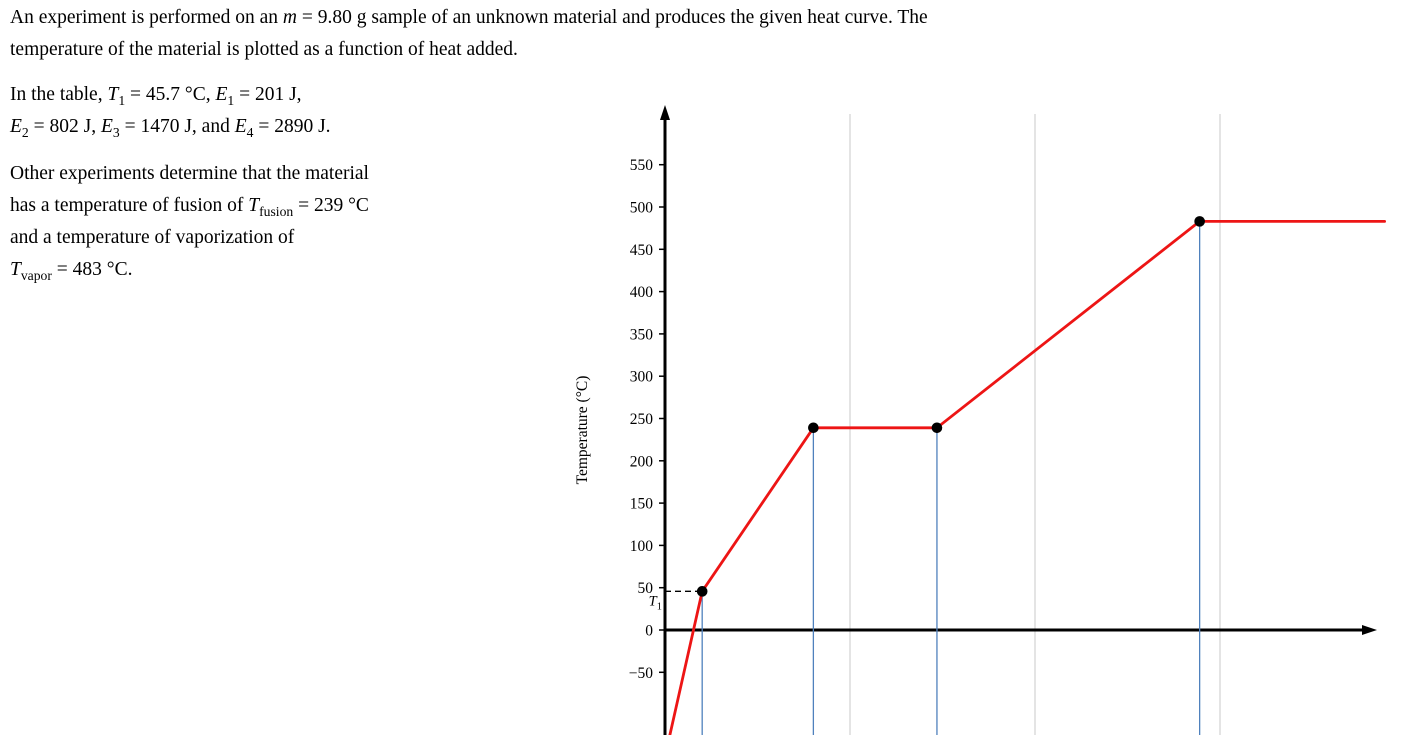 The width and height of the screenshot is (1408, 735). What do you see at coordinates (177, 126) in the screenshot?
I see `text-run: = 1470 J, and` at bounding box center [177, 126].